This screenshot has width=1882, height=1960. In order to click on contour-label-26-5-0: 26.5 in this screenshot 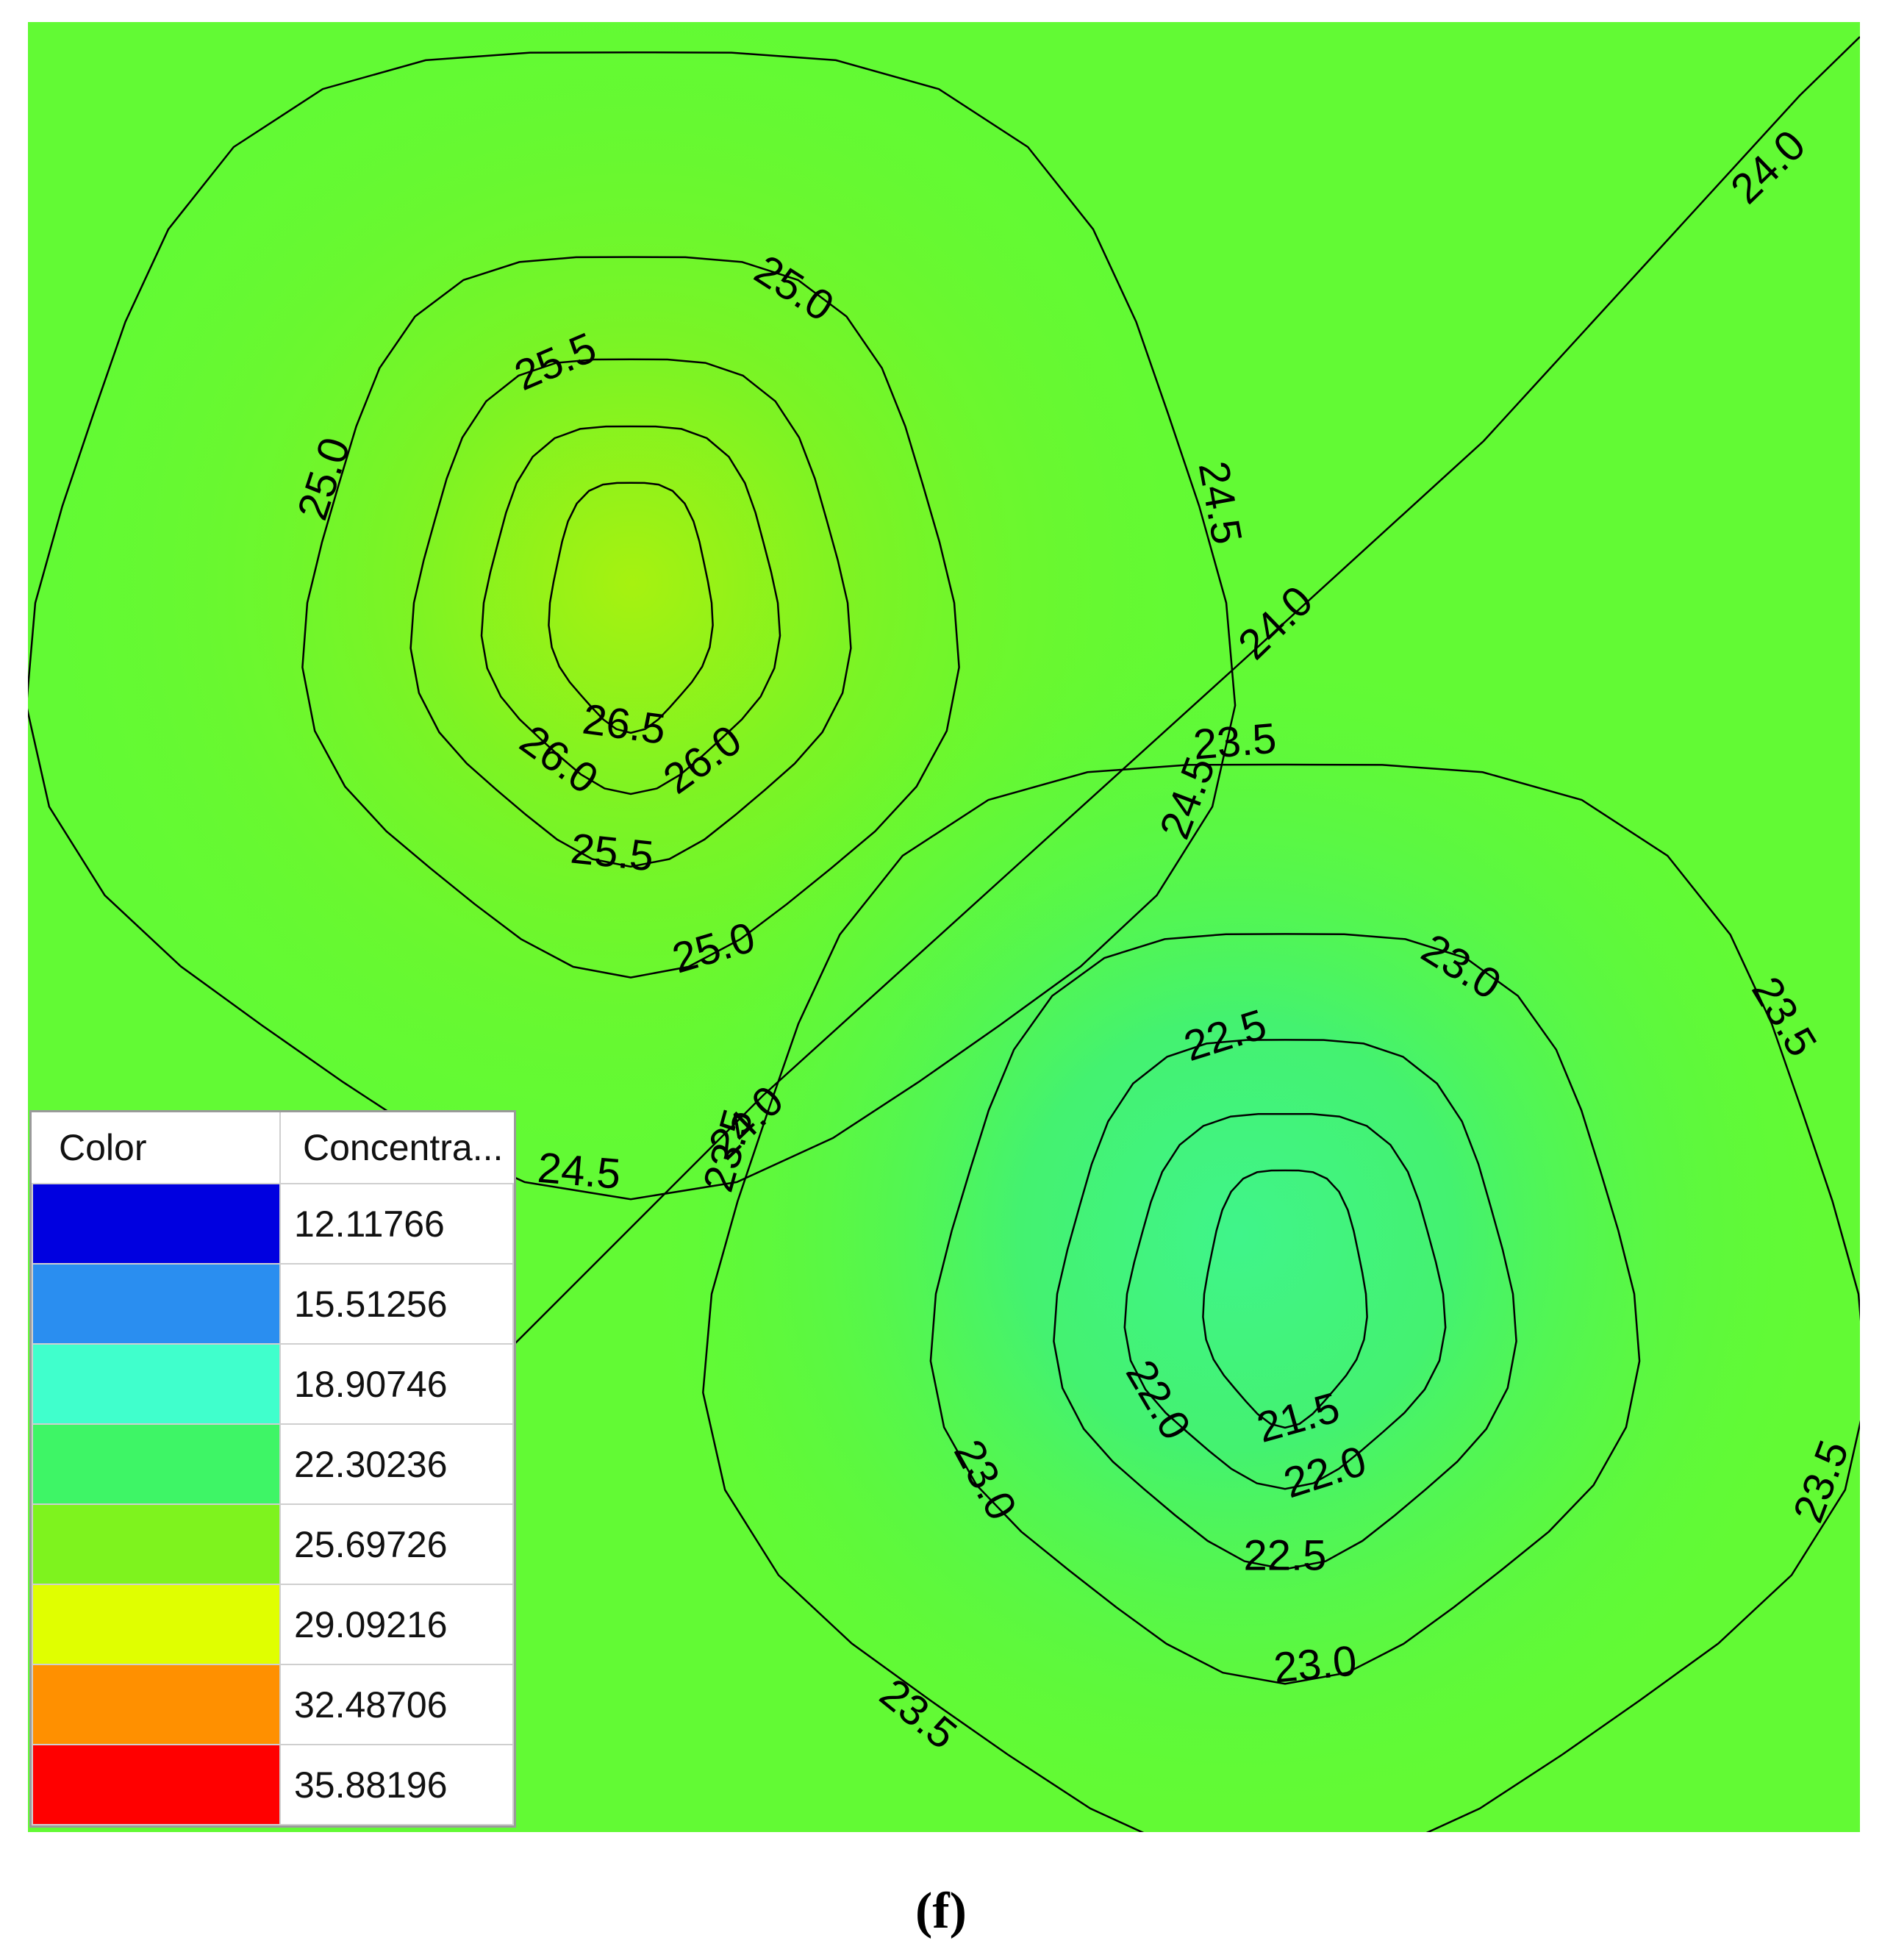, I will do `click(624, 724)`.